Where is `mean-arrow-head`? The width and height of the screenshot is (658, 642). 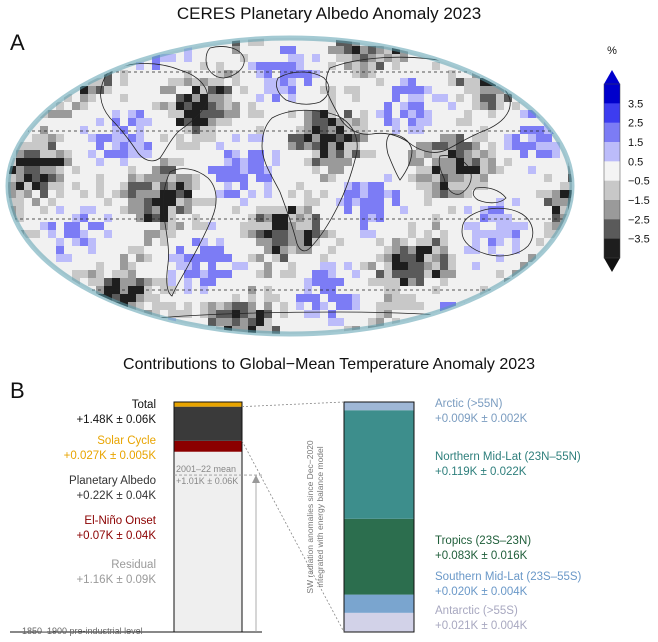 mean-arrow-head is located at coordinates (256, 479).